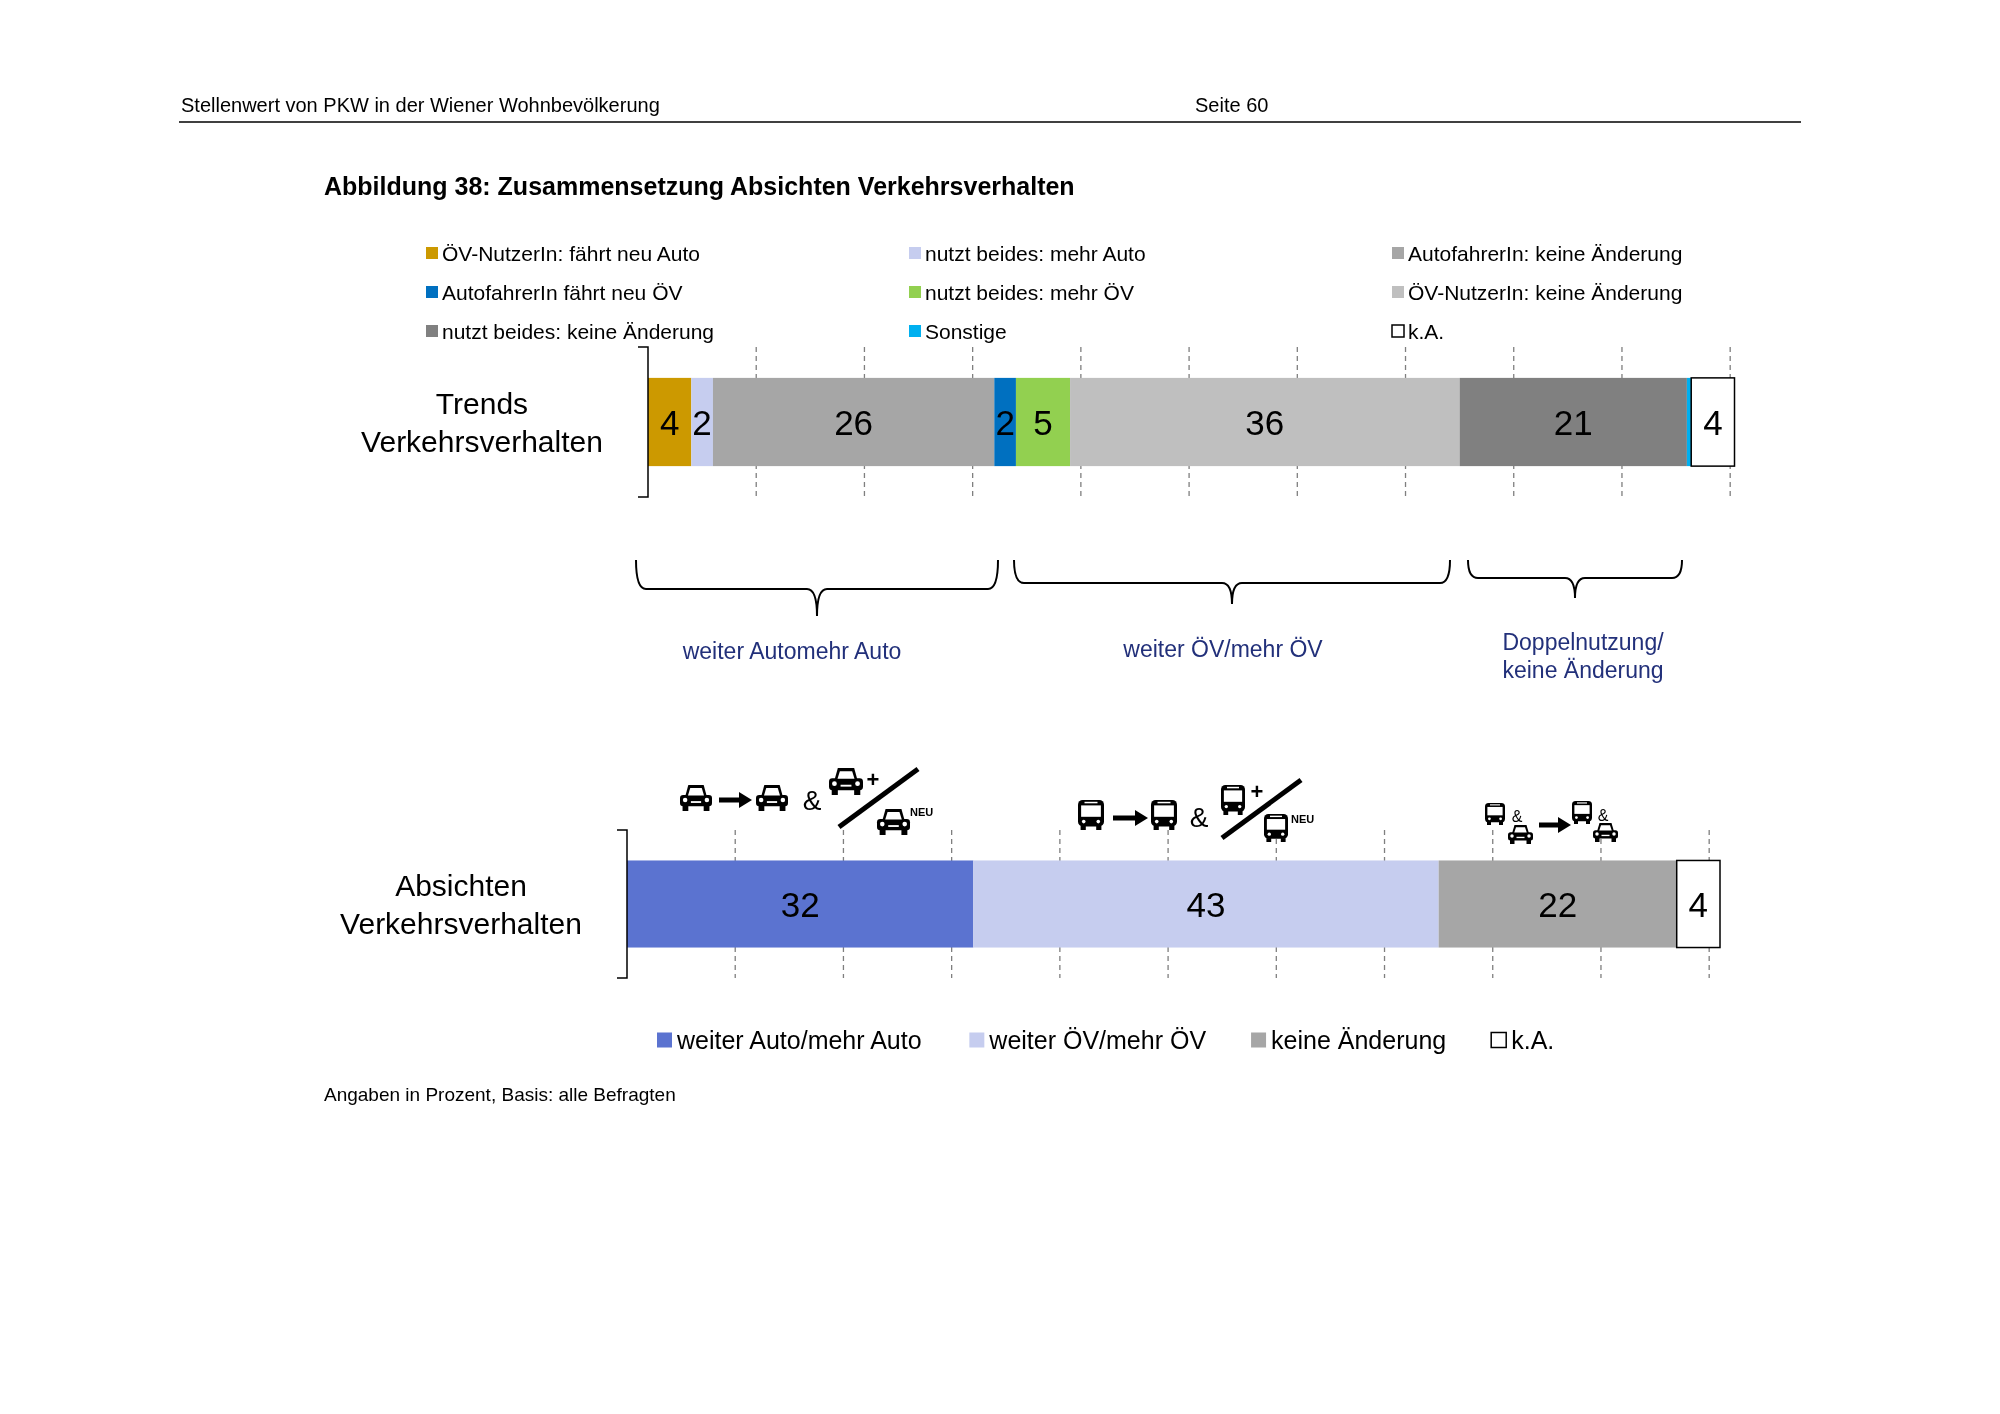 The height and width of the screenshot is (1414, 2000). I want to click on legend-label: ÖV-NutzerIn: keine Änderung, so click(1545, 292).